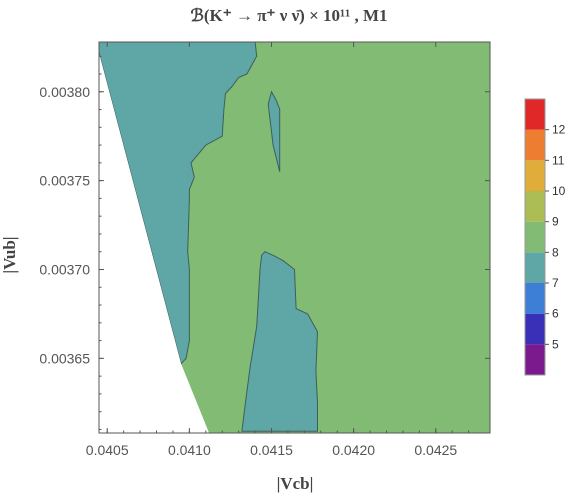  I want to click on y-axis-title: |Vub|, so click(9, 254).